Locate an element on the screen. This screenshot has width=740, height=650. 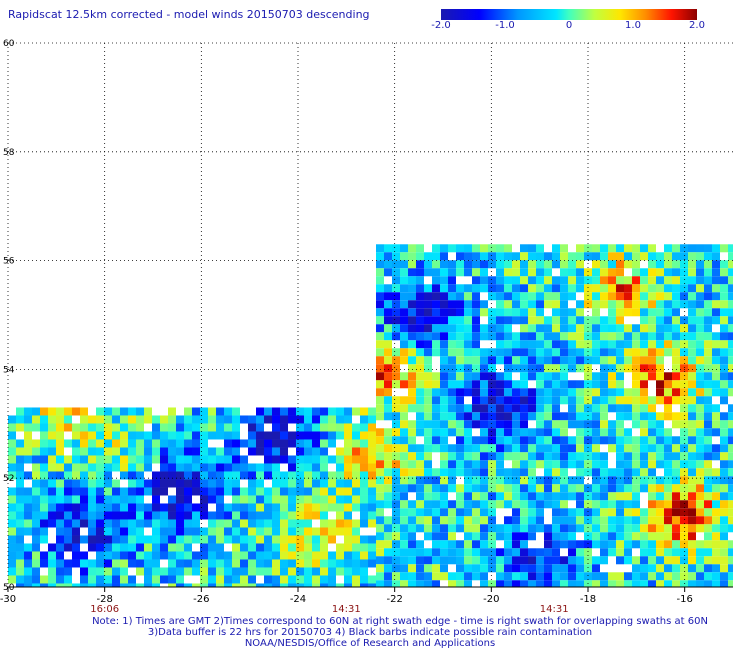
colorbar-label: 1.0 is located at coordinates (633, 25).